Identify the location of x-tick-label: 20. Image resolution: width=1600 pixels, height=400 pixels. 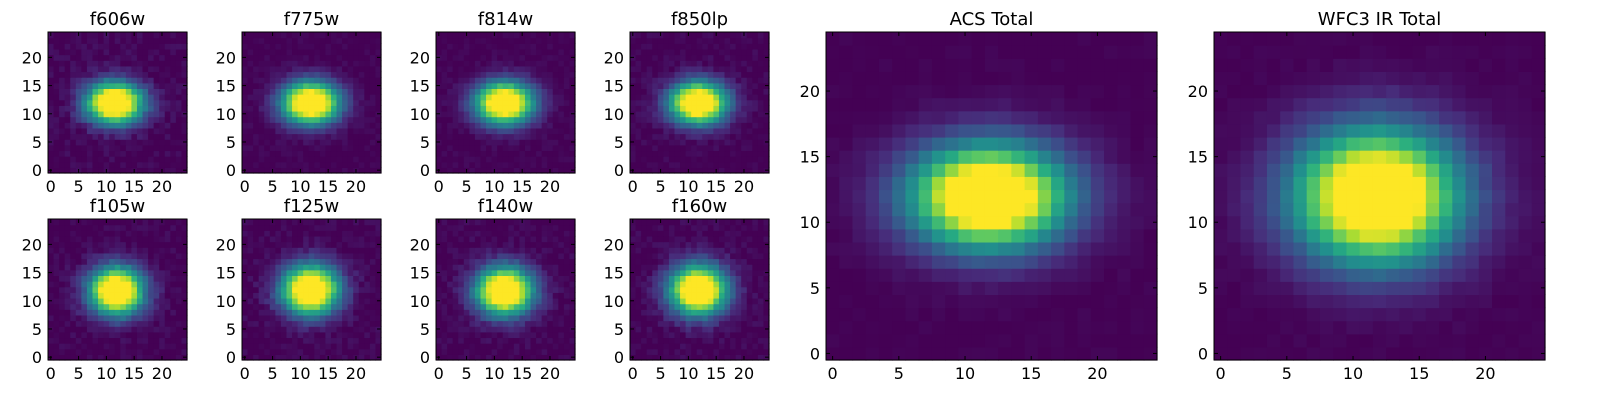
(550, 186).